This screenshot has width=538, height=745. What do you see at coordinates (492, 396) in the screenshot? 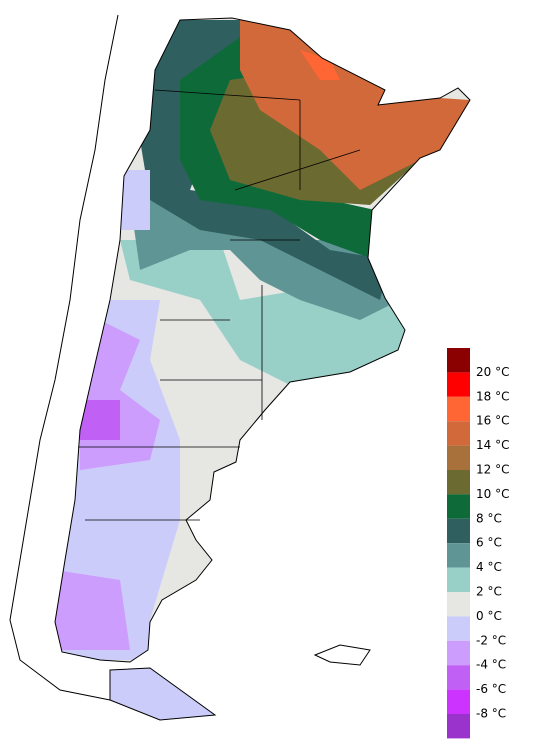
I see `legend-label: 18 °C` at bounding box center [492, 396].